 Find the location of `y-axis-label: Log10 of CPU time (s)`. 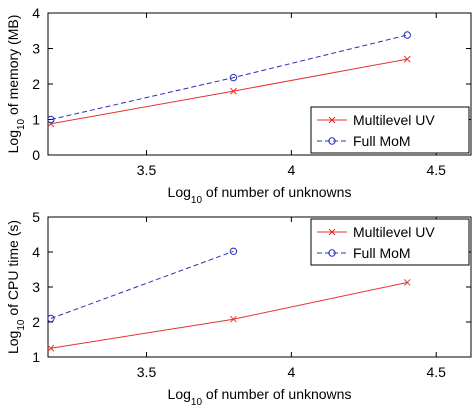

y-axis-label: Log10 of CPU time (s) is located at coordinates (16, 287).